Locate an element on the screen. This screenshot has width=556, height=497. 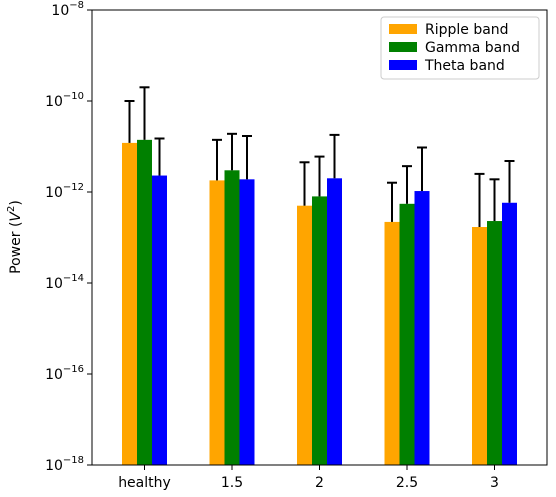
y-tick-label-5: 10−18 is located at coordinates (64, 464).